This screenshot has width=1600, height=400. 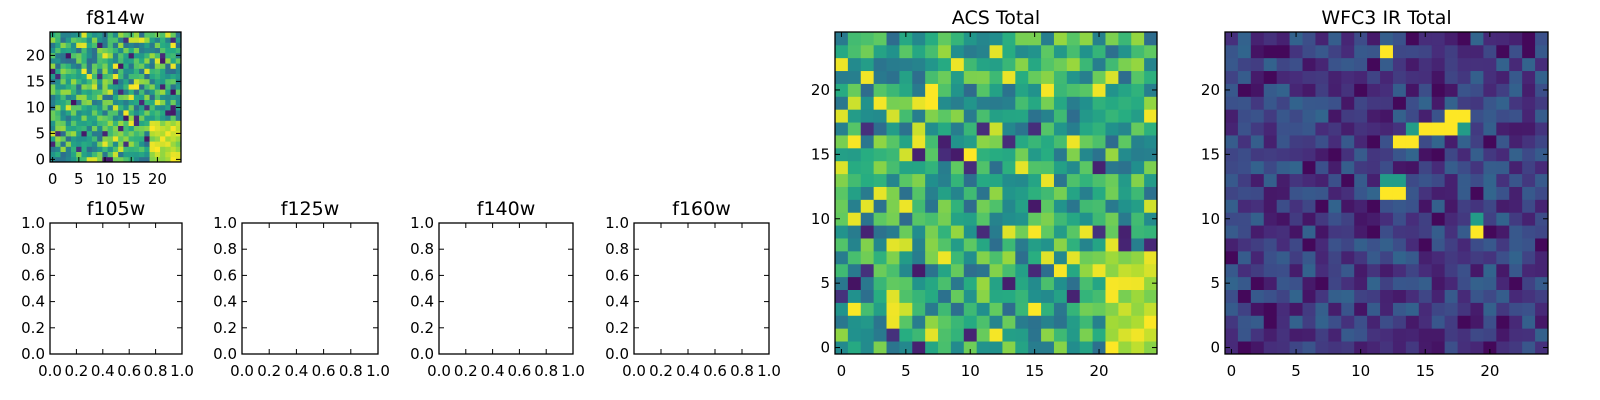 I want to click on panel-title: f814w, so click(x=115, y=18).